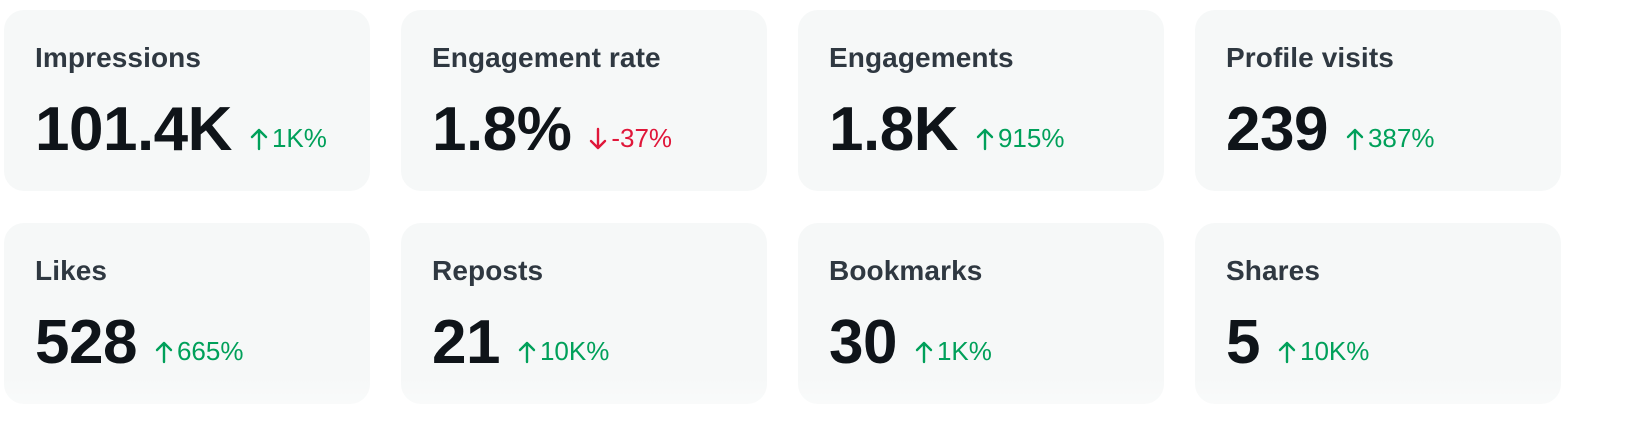 This screenshot has width=1630, height=424. Describe the element at coordinates (546, 57) in the screenshot. I see `metric-label: Engagement rate` at that location.